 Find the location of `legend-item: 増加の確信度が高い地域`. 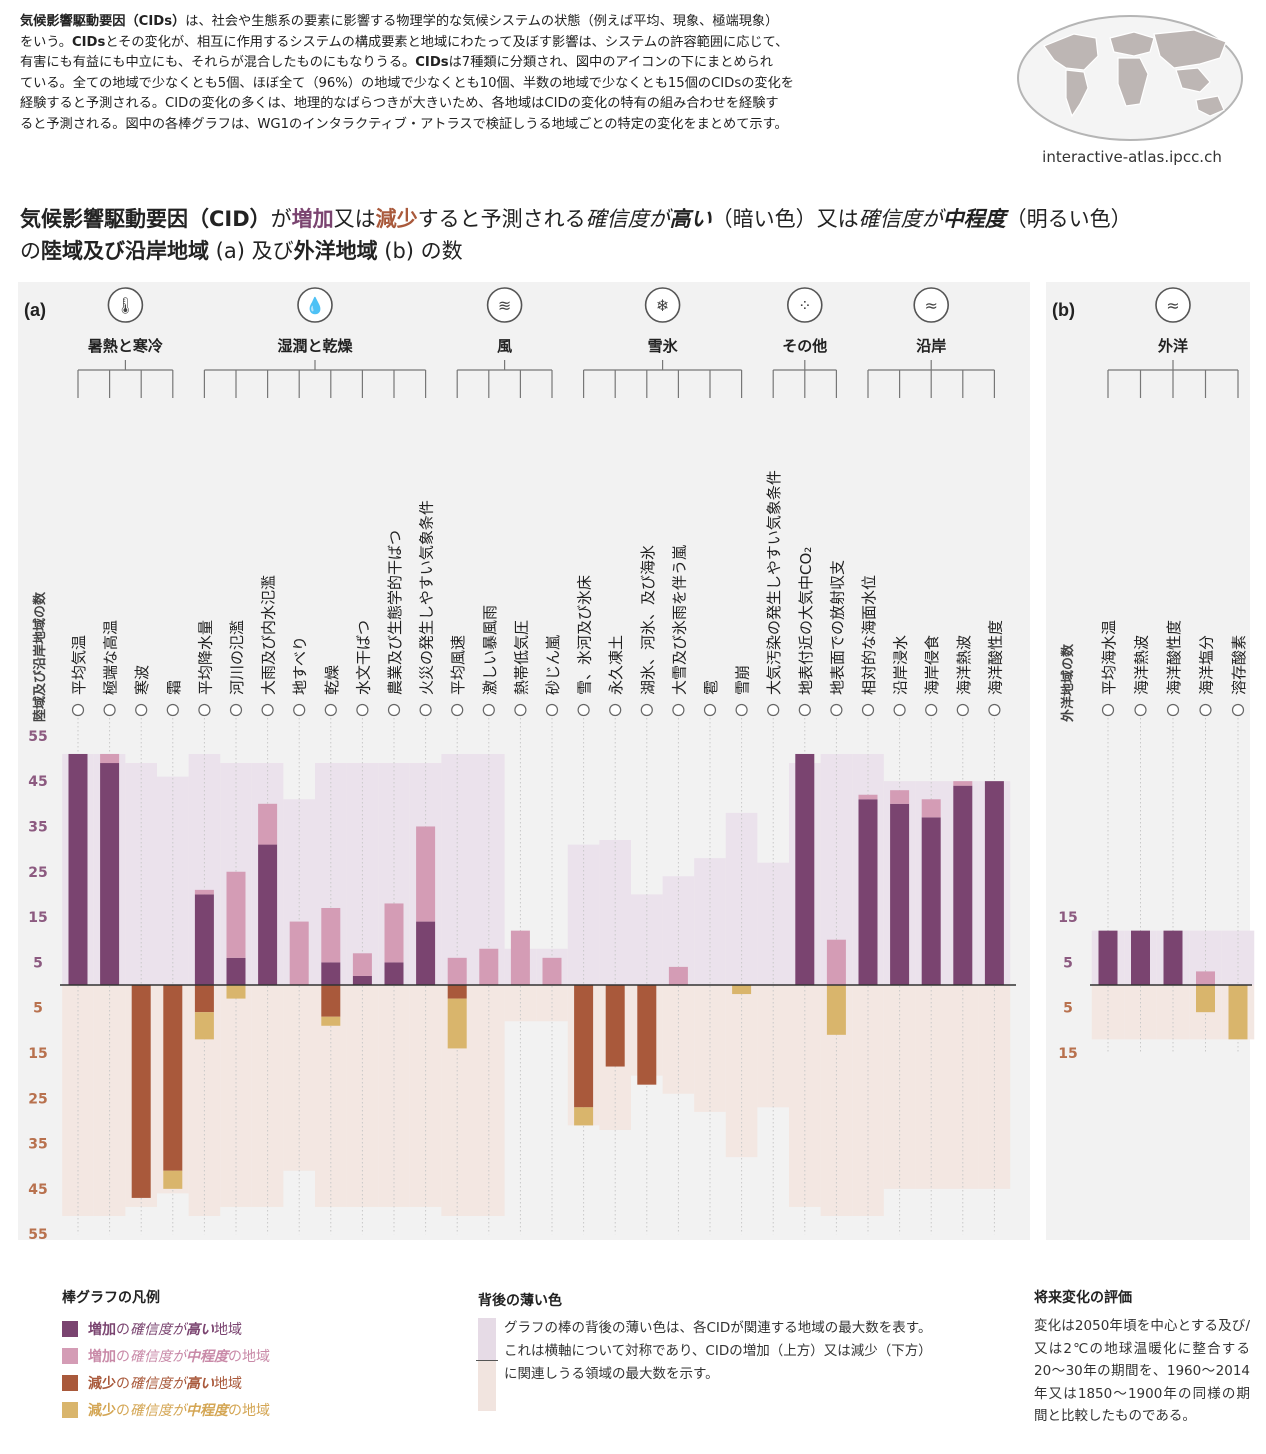

legend-item: 増加の確信度が高い地域 is located at coordinates (166, 1328).